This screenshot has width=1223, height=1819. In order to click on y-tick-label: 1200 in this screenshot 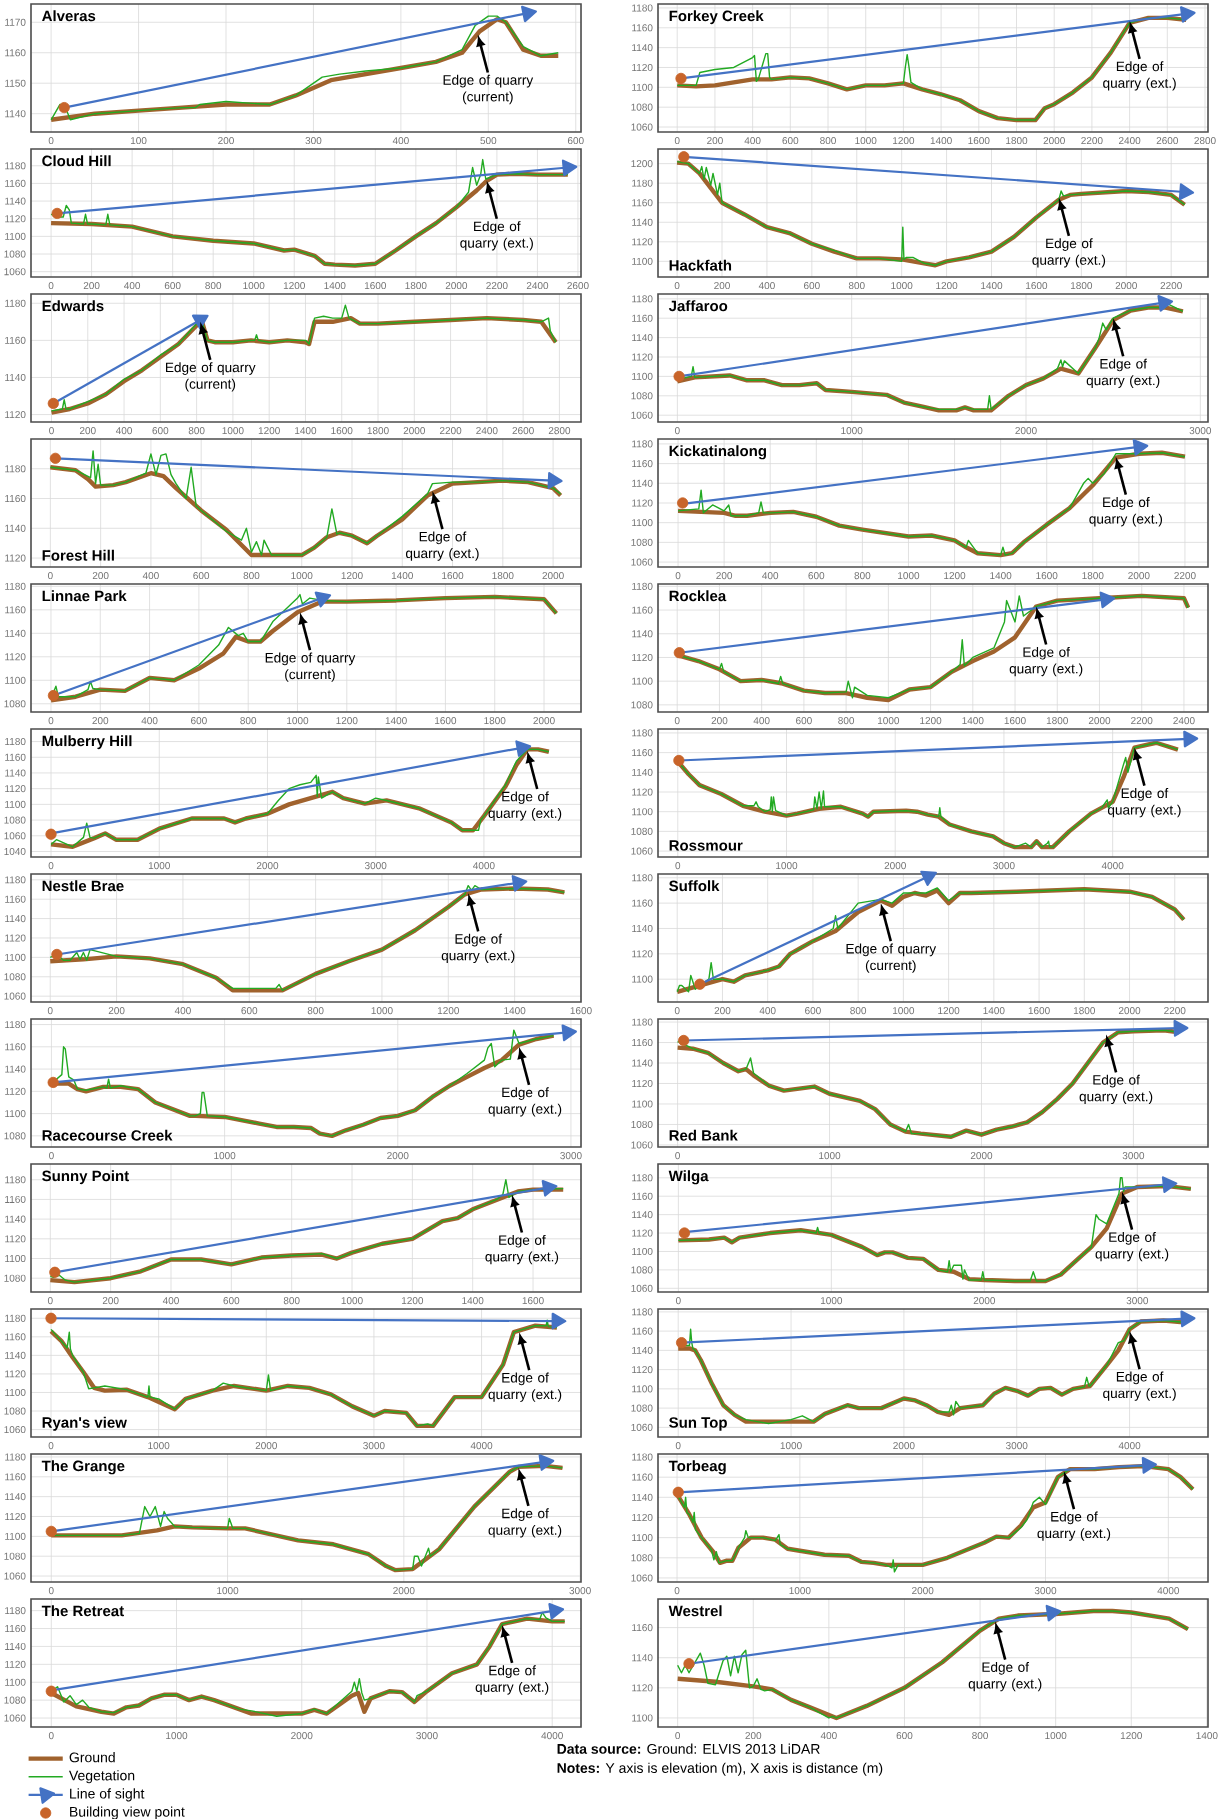, I will do `click(642, 164)`.